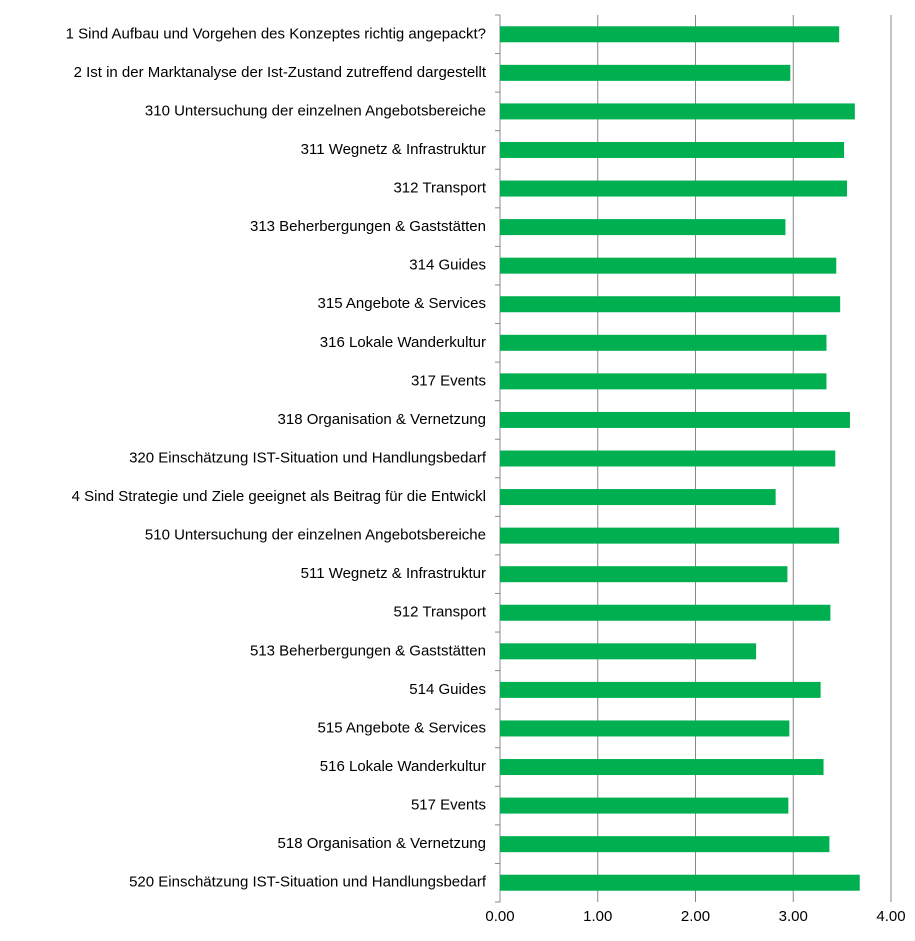 This screenshot has height=941, width=915. Describe the element at coordinates (439, 188) in the screenshot. I see `y-tick-label: 312 Transport` at that location.